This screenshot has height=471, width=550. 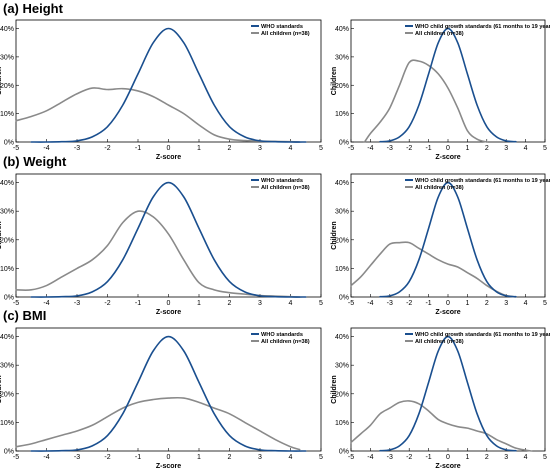 What do you see at coordinates (35, 161) in the screenshot?
I see `section-title-weight: (b) Weight` at bounding box center [35, 161].